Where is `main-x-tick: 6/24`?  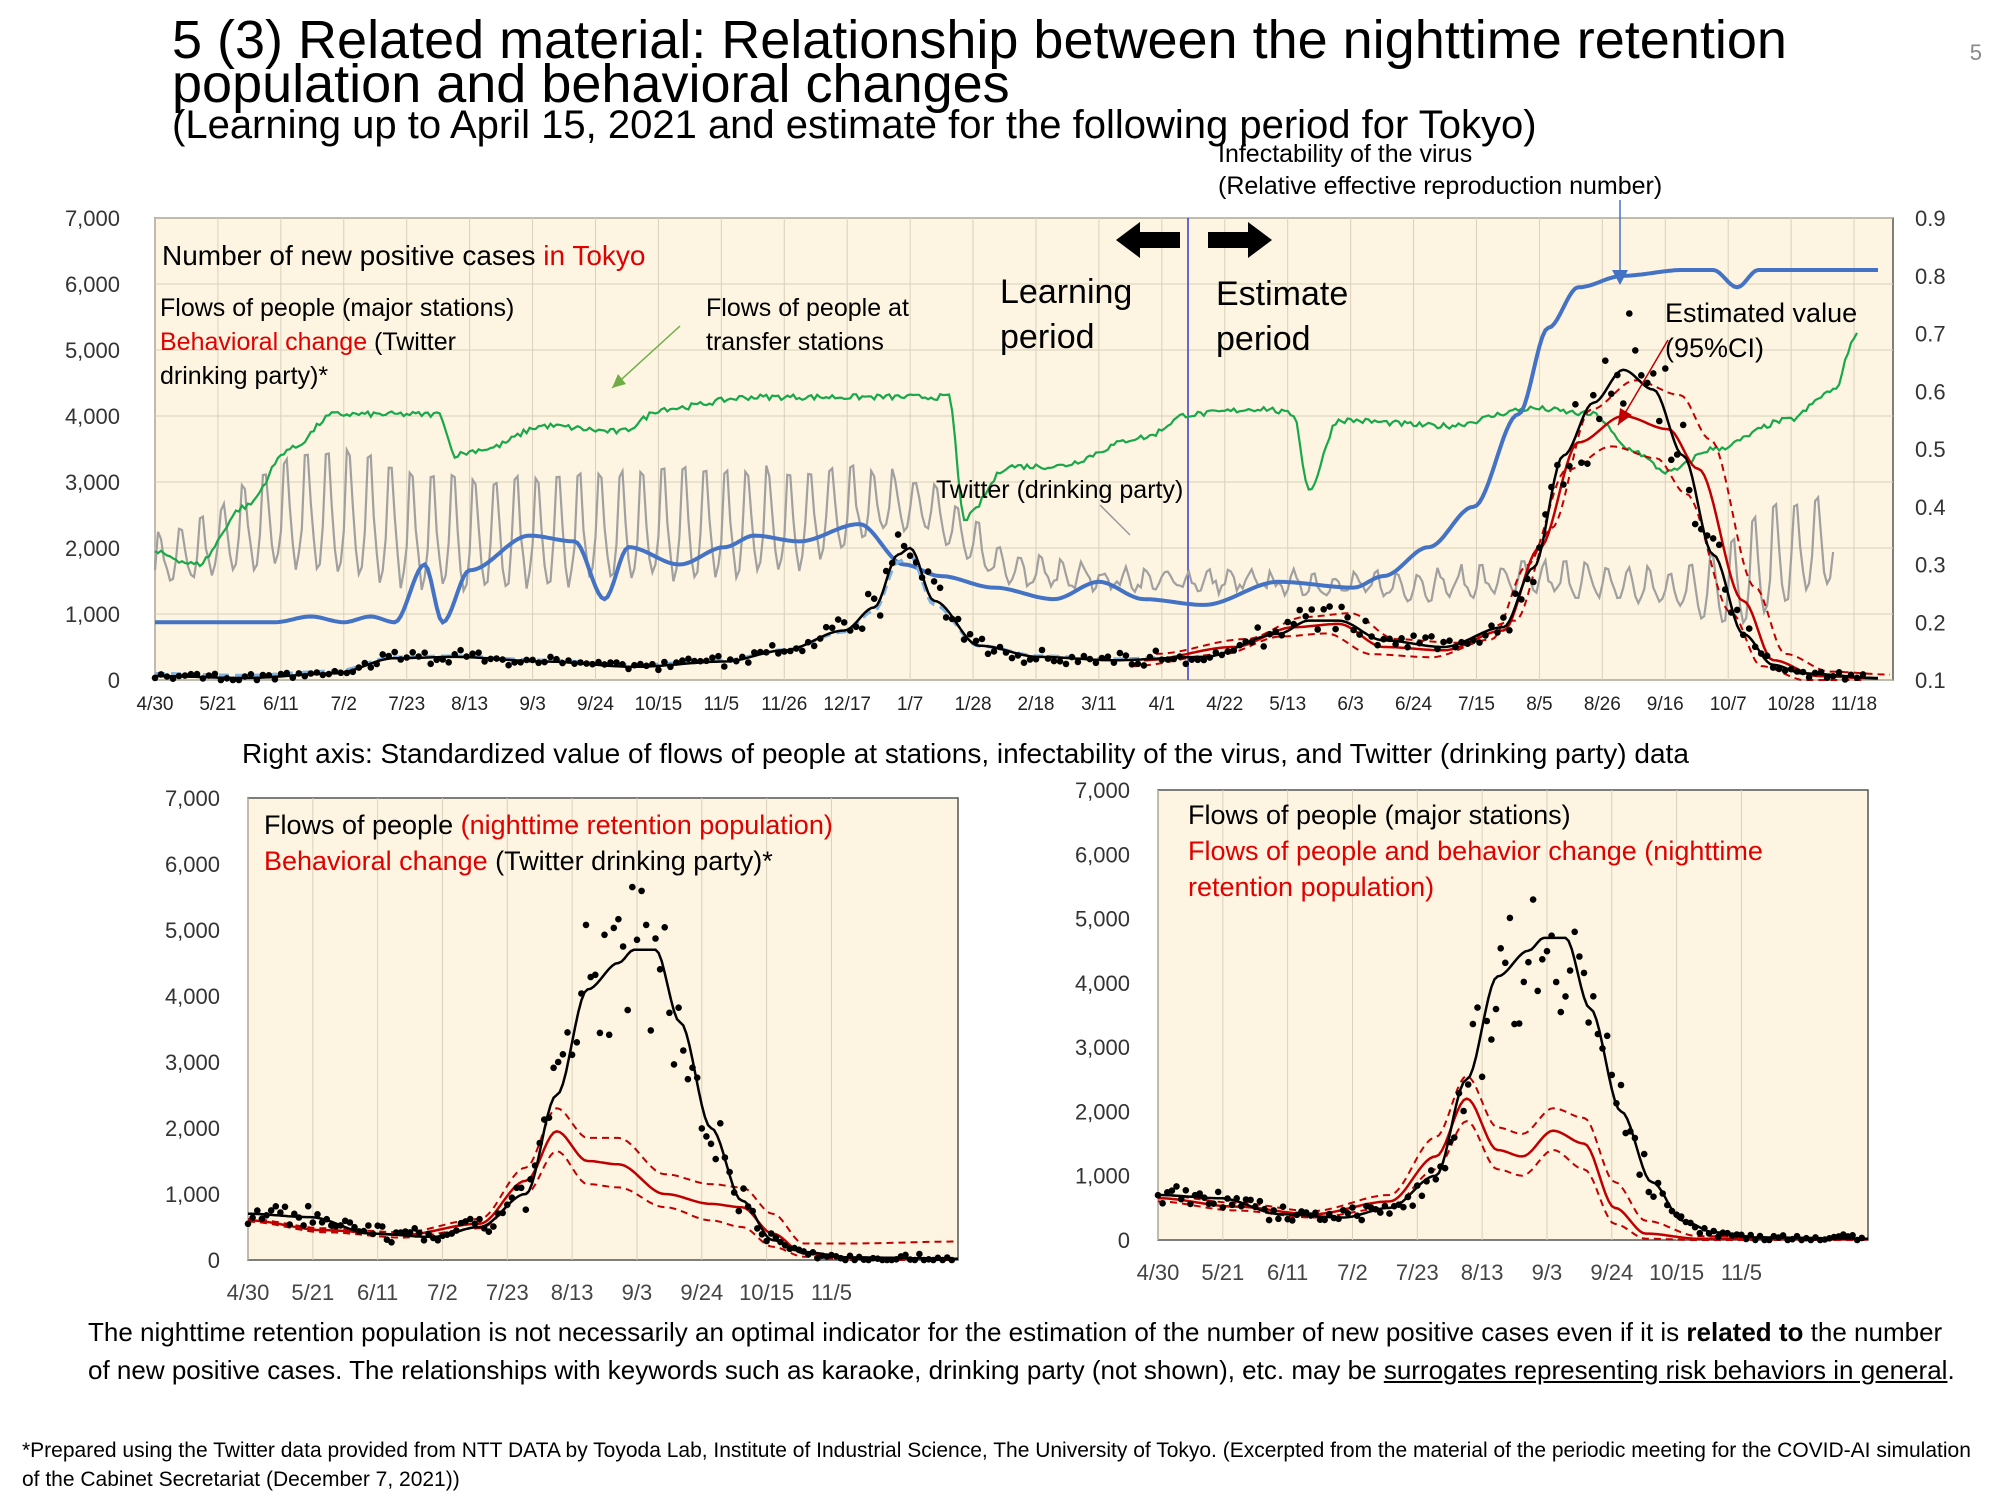 main-x-tick: 6/24 is located at coordinates (1413, 704).